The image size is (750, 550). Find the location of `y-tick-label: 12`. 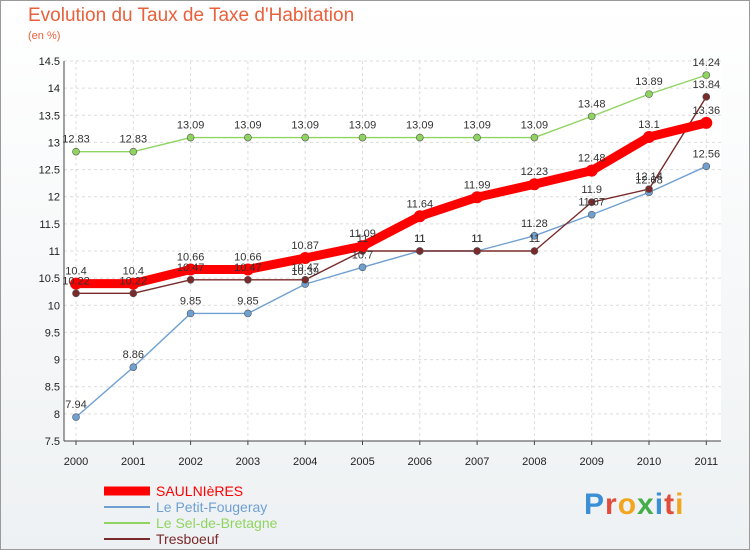

y-tick-label: 12 is located at coordinates (54, 198).